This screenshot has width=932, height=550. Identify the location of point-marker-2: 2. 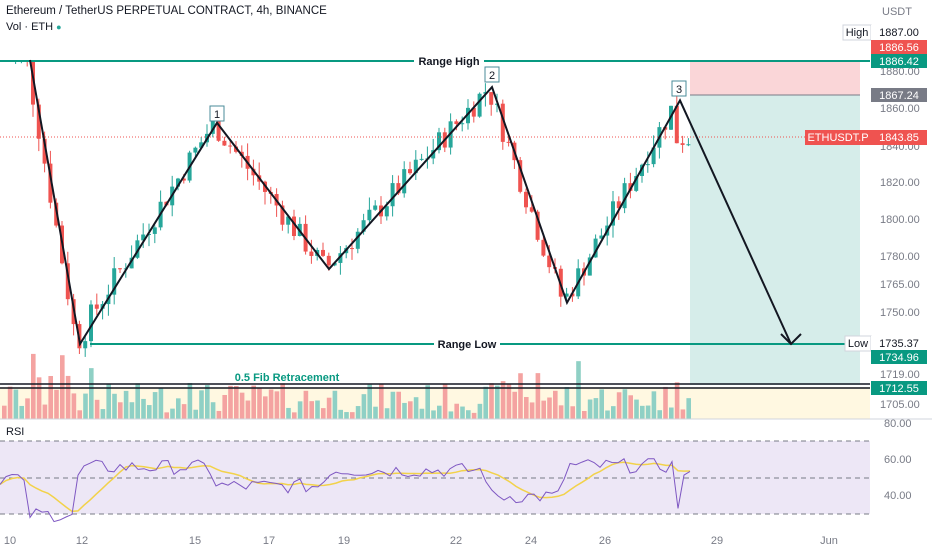
(492, 74).